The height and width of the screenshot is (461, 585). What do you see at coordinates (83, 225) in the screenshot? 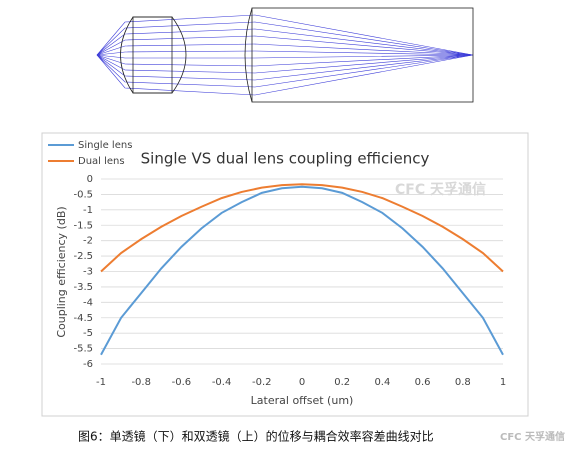
I see `y-tick-label: -1.5` at bounding box center [83, 225].